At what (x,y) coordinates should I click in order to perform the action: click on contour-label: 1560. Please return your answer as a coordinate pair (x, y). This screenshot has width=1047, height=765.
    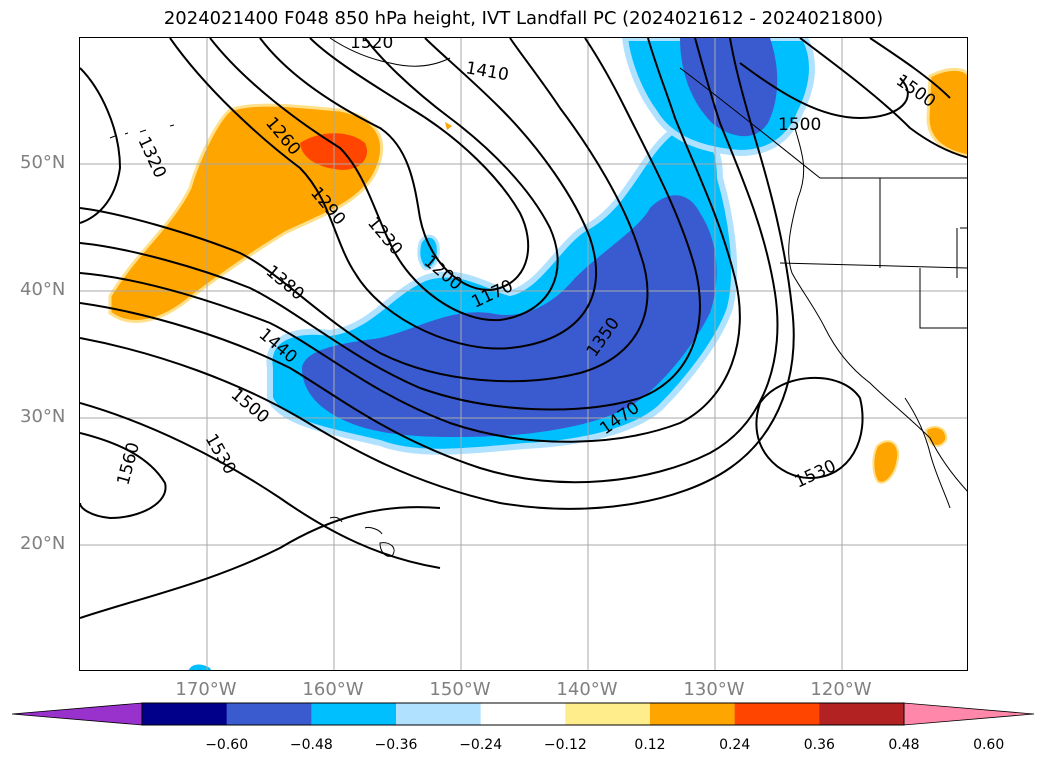
    Looking at the image, I should click on (129, 463).